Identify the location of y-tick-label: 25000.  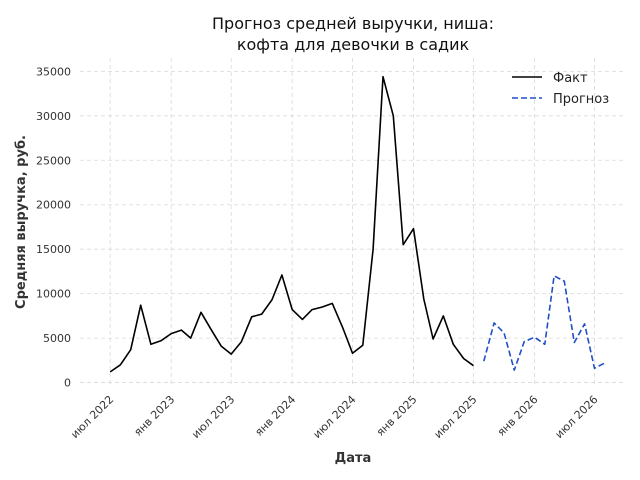
(53, 160).